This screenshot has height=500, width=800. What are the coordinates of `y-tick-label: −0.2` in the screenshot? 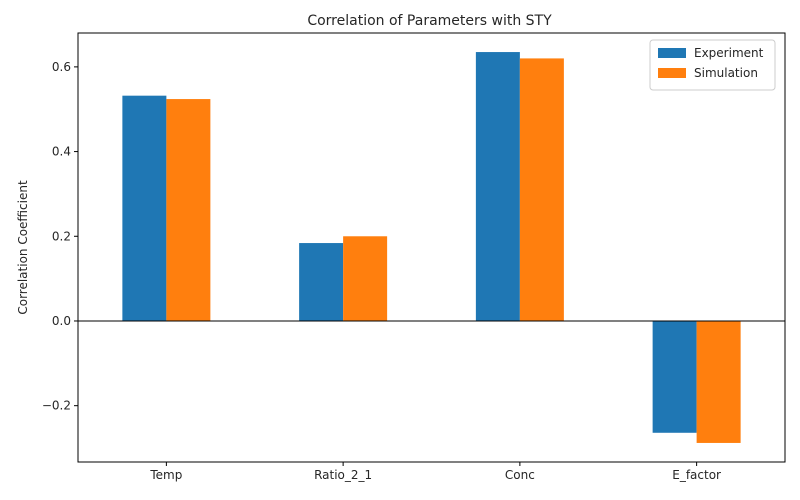 It's located at (56, 406).